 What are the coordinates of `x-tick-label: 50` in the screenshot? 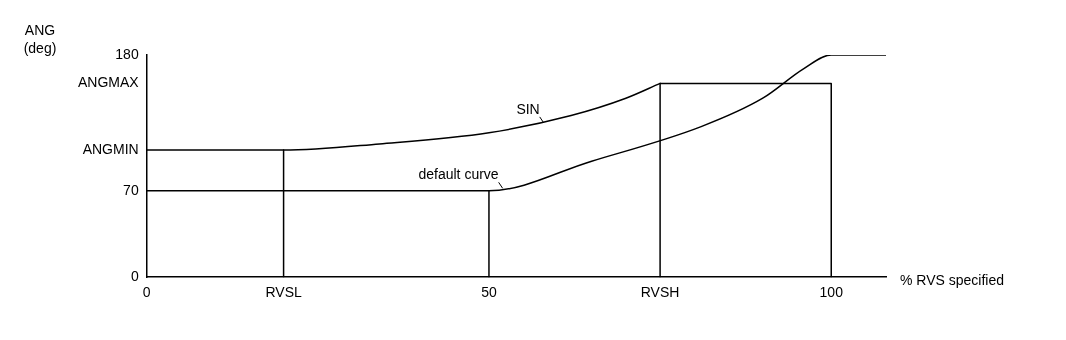 It's located at (489, 292).